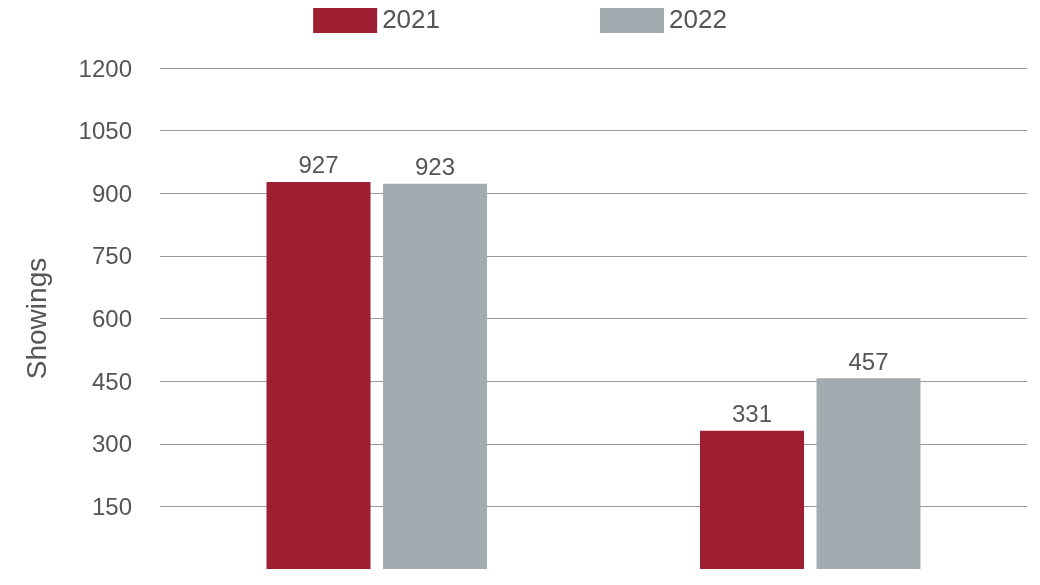  Describe the element at coordinates (318, 165) in the screenshot. I see `data-label: 927` at that location.